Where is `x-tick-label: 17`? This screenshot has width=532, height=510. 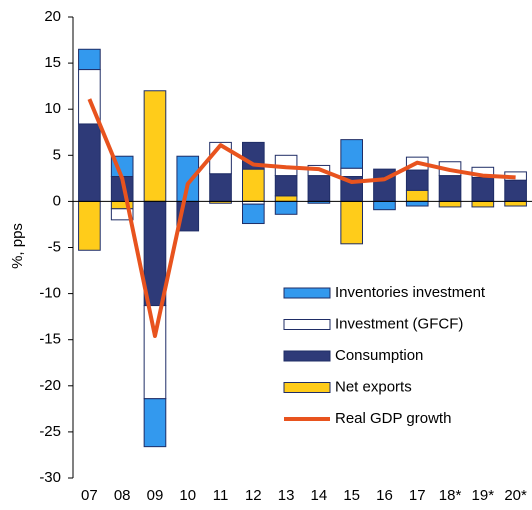 x-tick-label: 17 is located at coordinates (417, 495).